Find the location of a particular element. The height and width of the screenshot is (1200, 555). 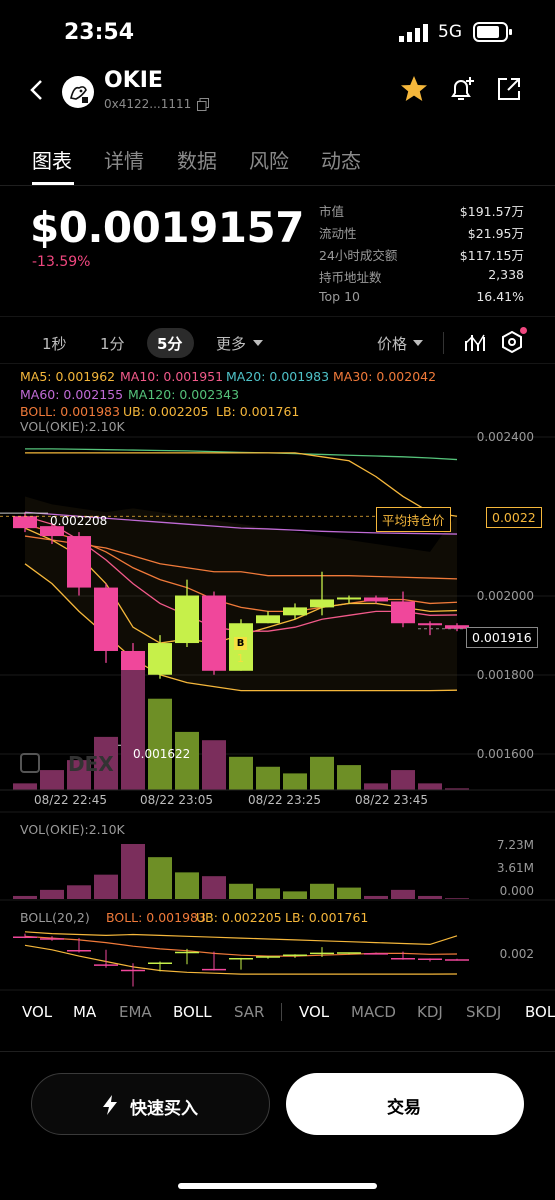

time-axis-label: 08/22 23:05 is located at coordinates (176, 800).